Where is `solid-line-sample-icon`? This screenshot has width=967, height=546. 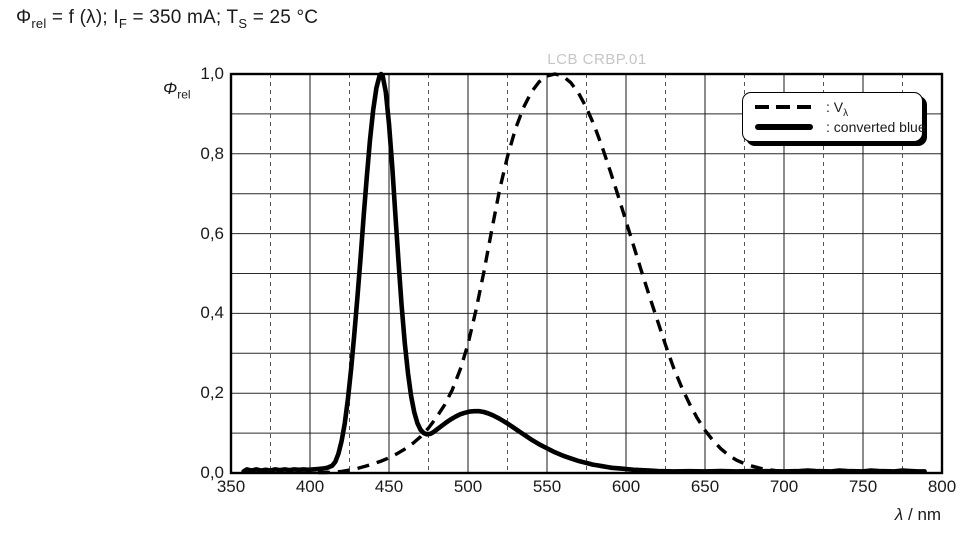
solid-line-sample-icon is located at coordinates (784, 126).